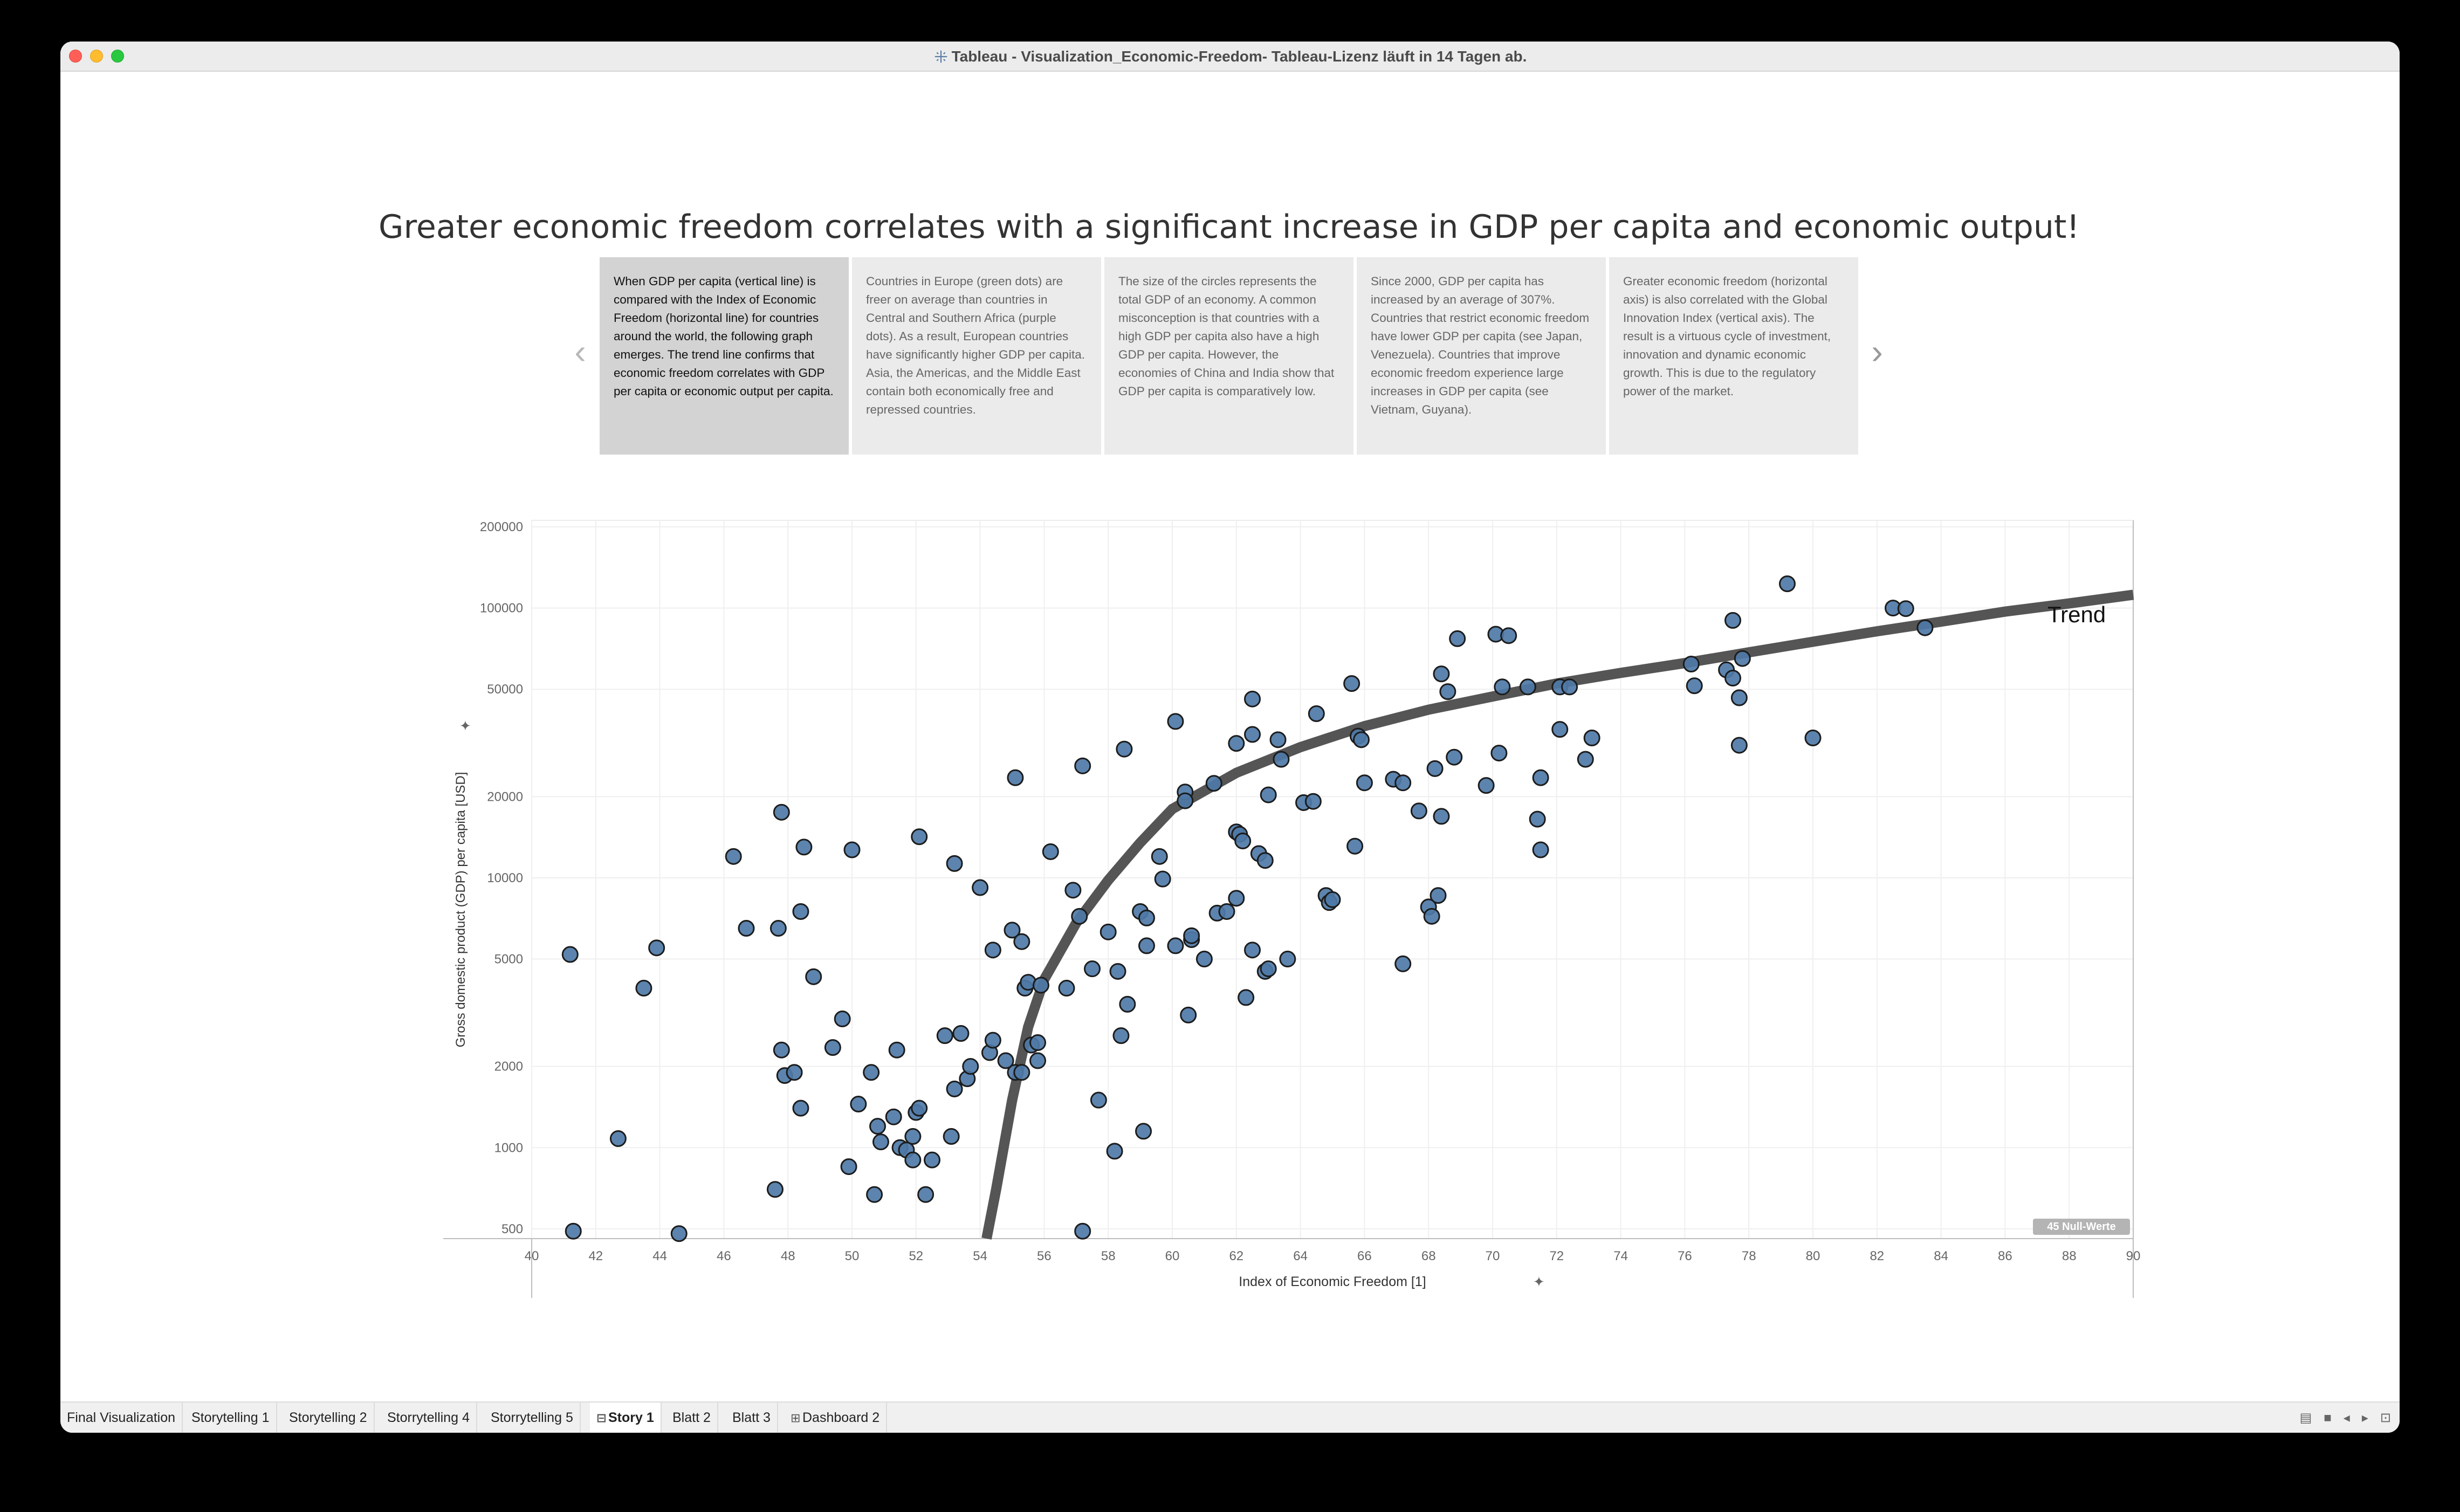 The width and height of the screenshot is (2460, 1512). I want to click on sheet-tab-blatt-2: Blatt 2, so click(692, 1418).